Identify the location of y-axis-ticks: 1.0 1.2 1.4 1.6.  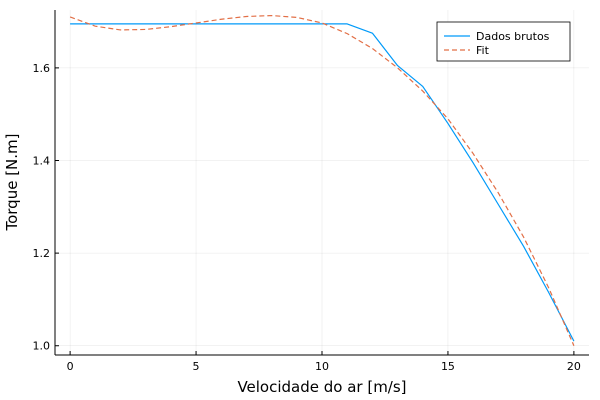
(46, 207).